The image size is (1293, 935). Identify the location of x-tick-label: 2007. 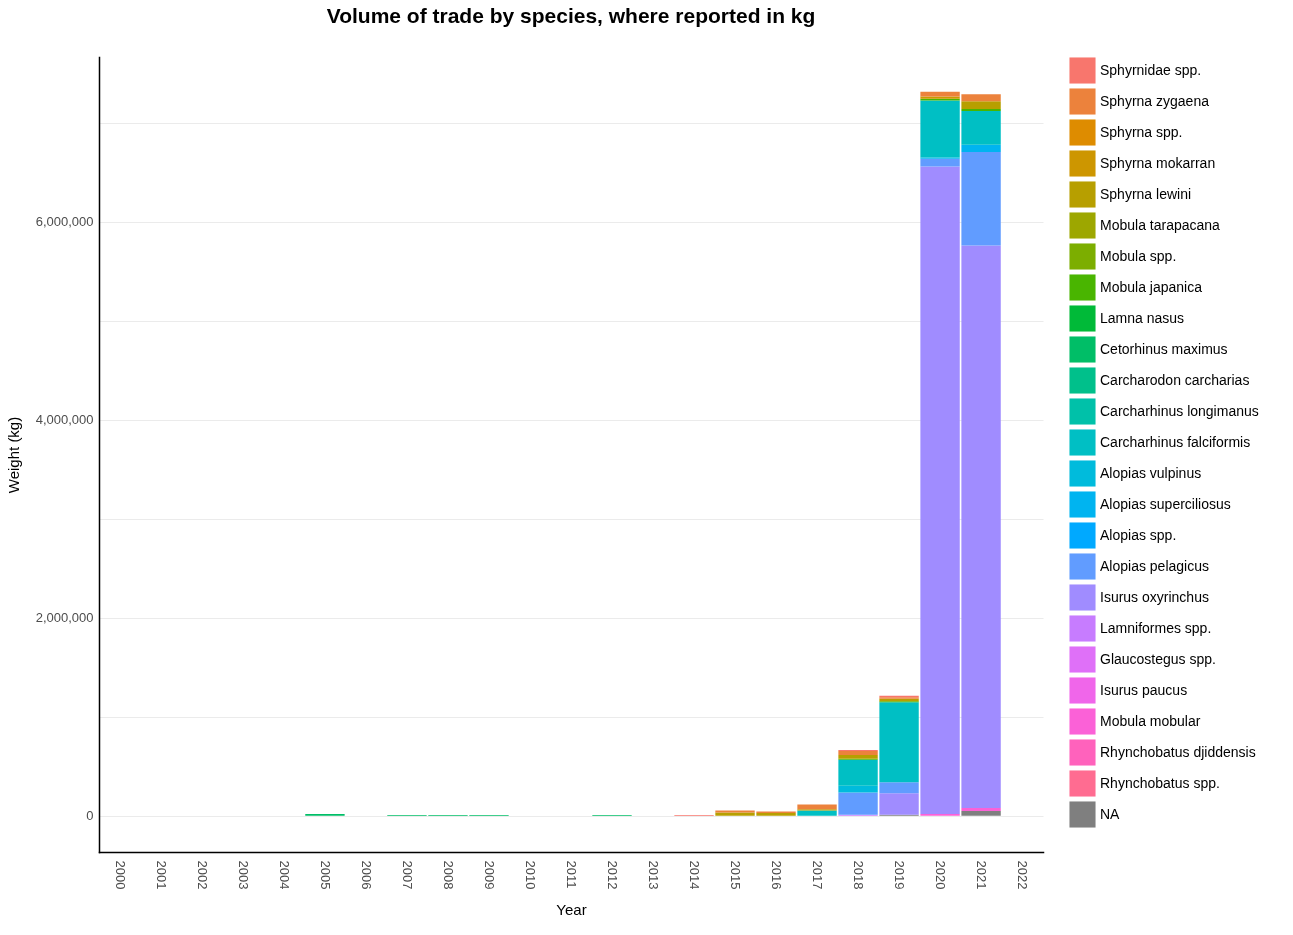
(407, 875).